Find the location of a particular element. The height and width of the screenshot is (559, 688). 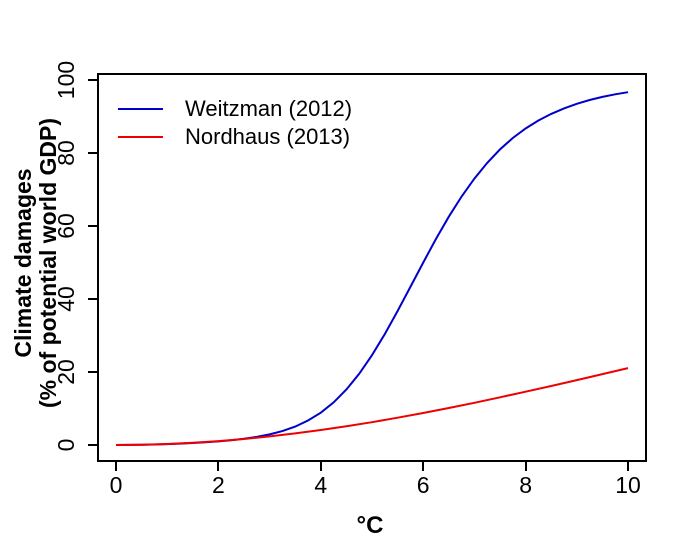

x-axis-title: °C is located at coordinates (370, 525).